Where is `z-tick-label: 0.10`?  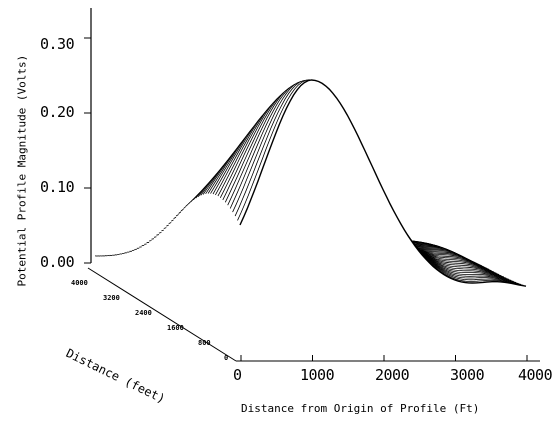
z-tick-label: 0.10 is located at coordinates (57, 187).